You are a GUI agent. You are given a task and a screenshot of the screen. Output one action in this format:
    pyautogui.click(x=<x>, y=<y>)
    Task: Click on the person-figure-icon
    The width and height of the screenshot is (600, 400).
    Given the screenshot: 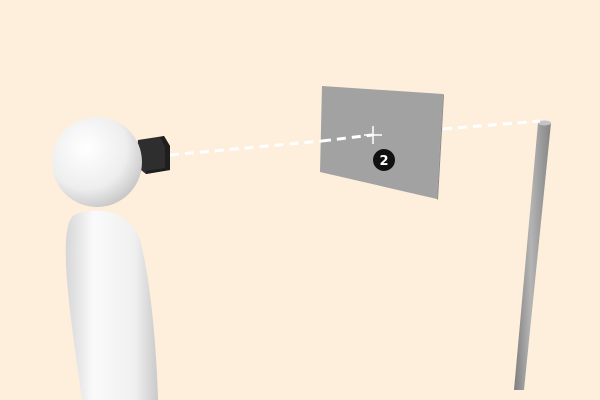 What is the action you would take?
    pyautogui.click(x=111, y=258)
    